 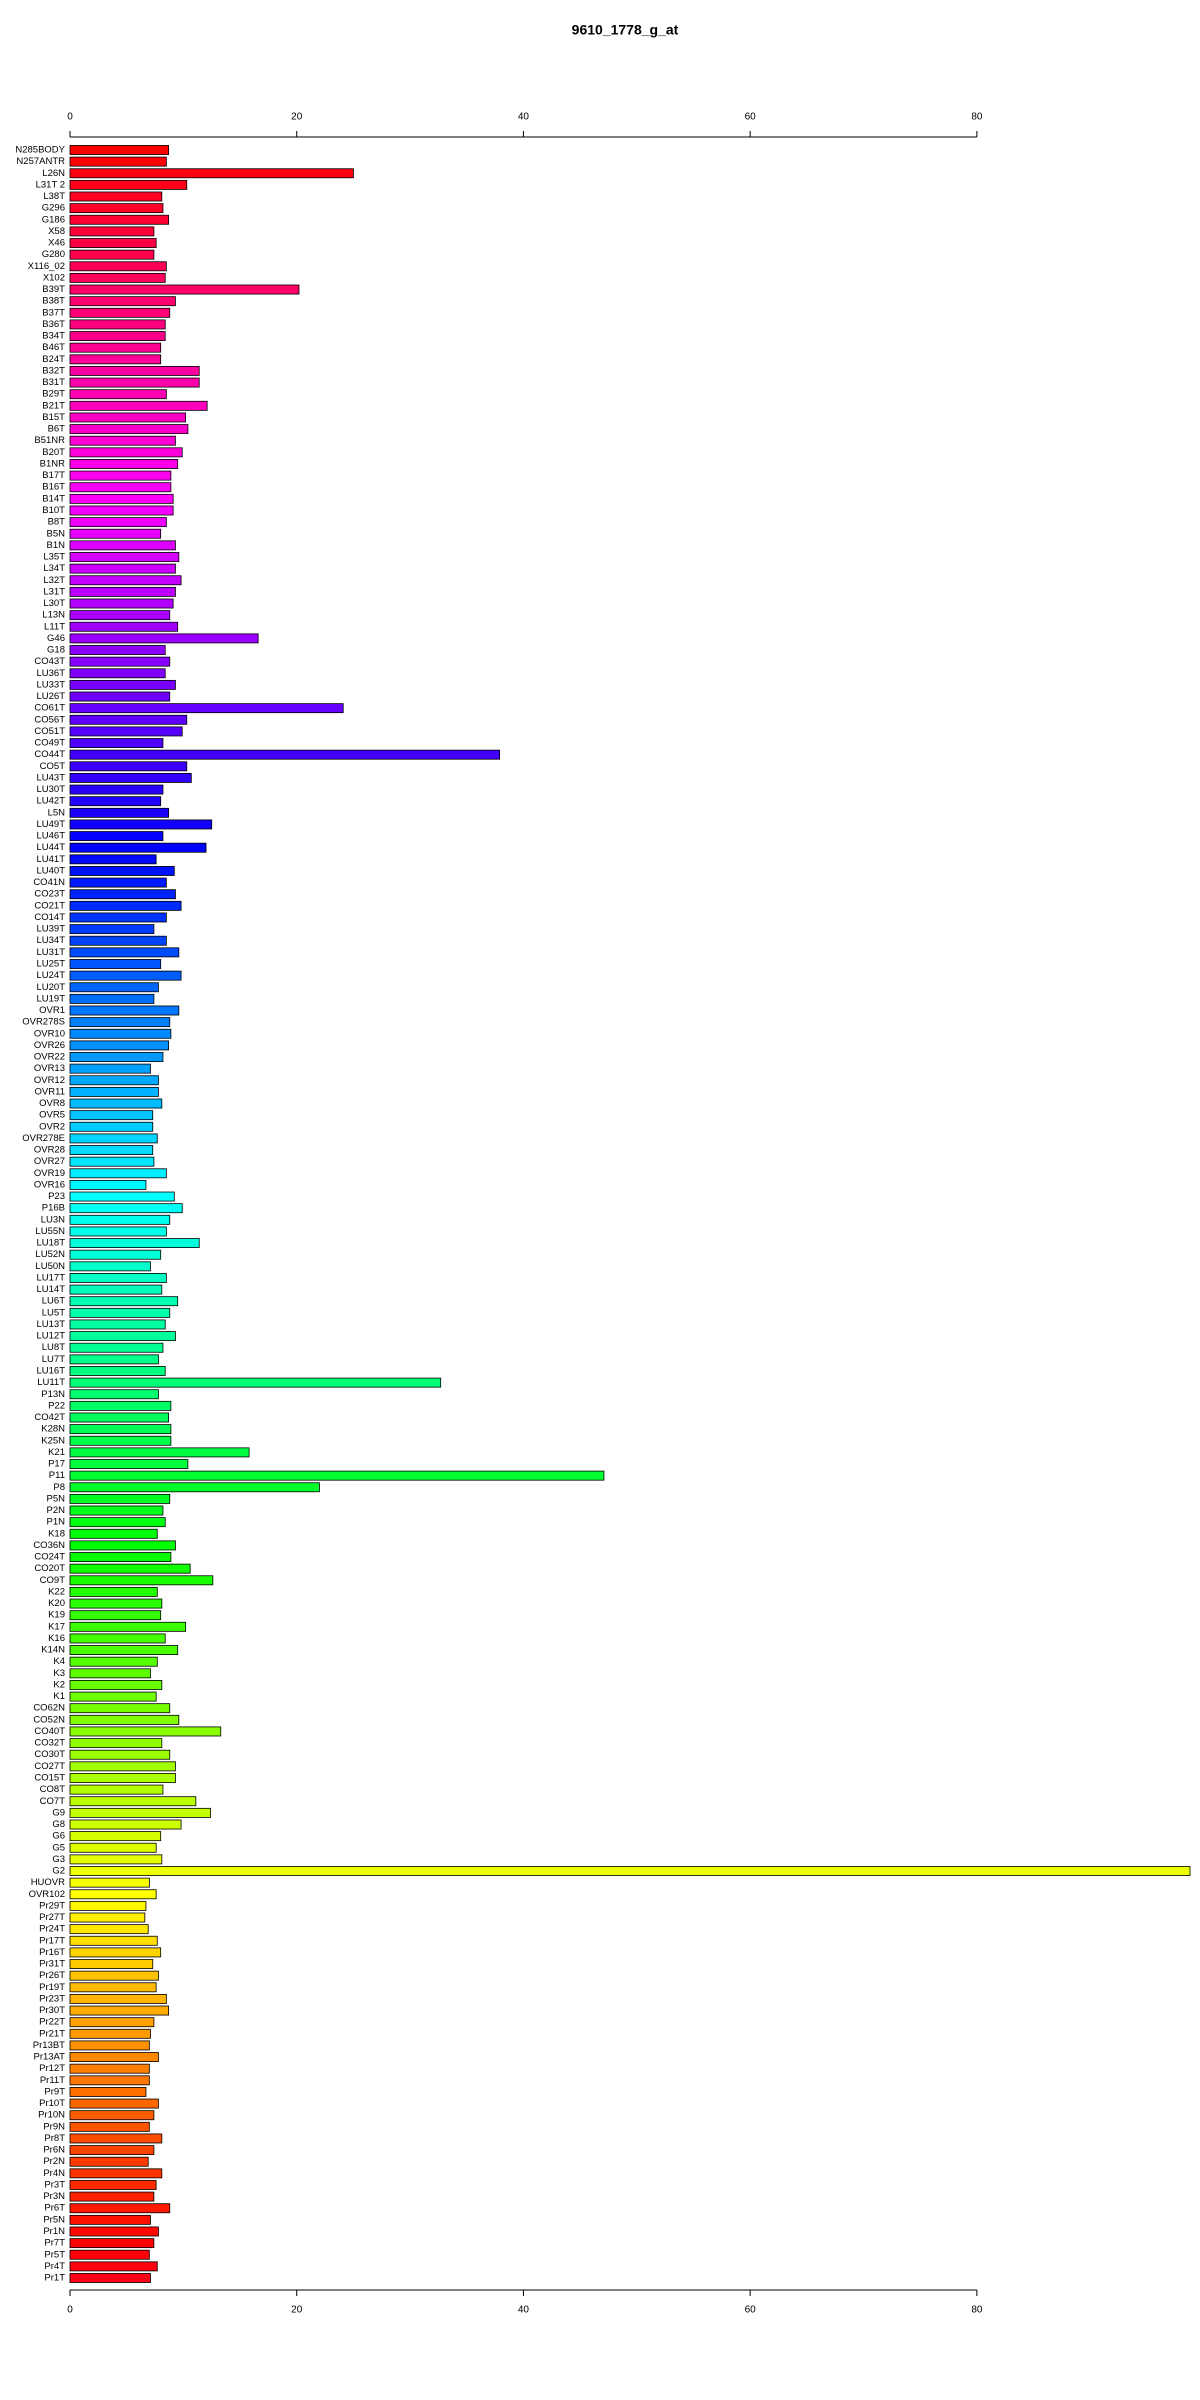 I want to click on y-tick-label: Pr9T, so click(x=54, y=2091).